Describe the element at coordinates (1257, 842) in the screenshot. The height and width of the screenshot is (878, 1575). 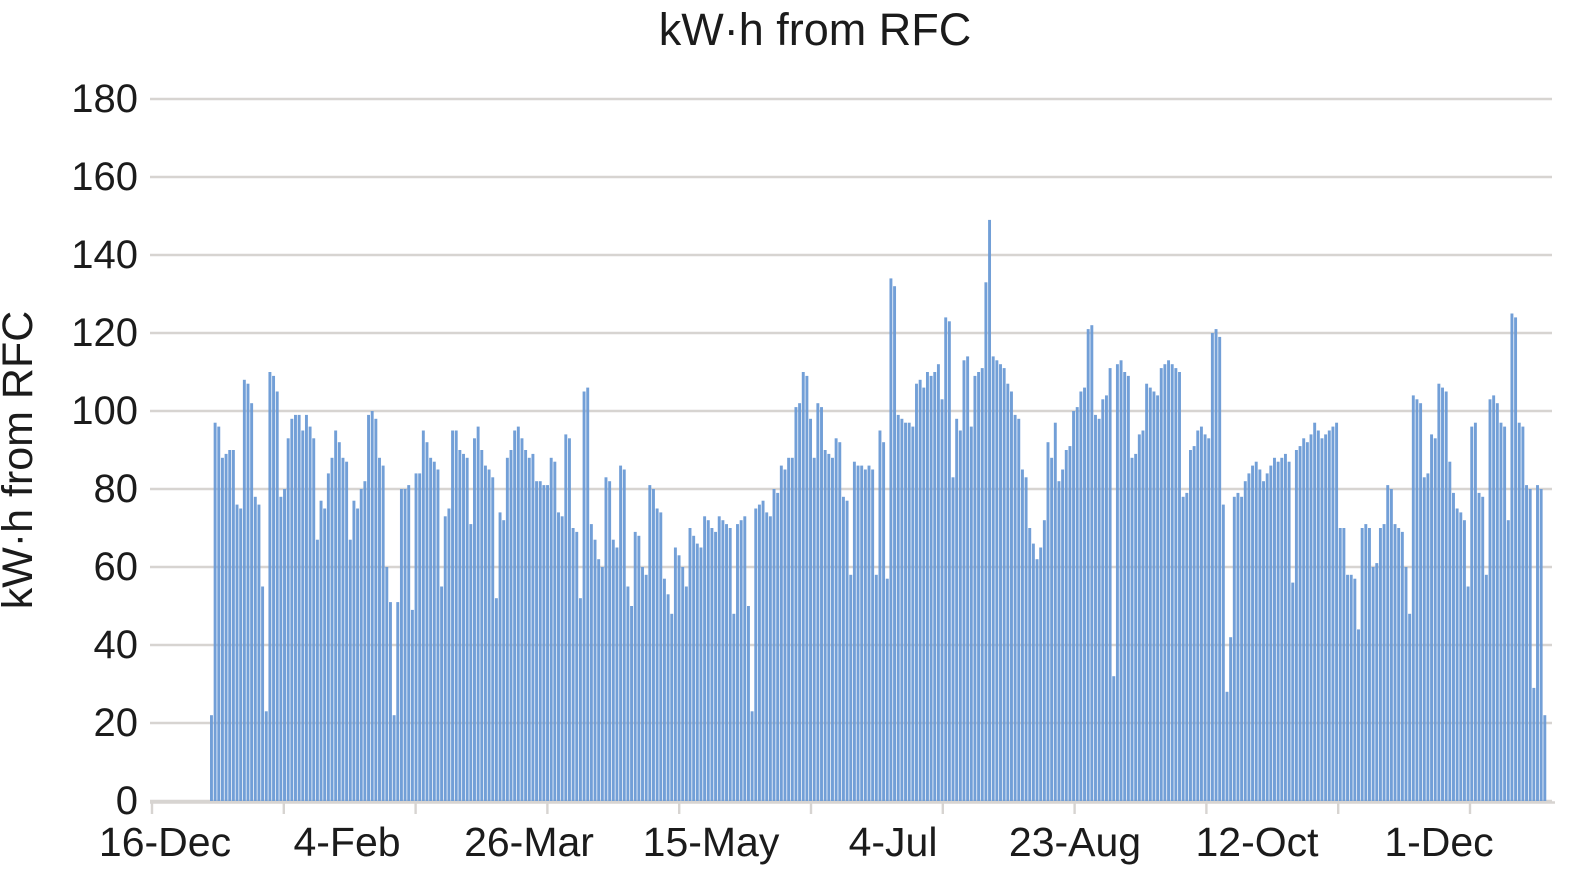
I see `x-tick-label: 12-Oct` at that location.